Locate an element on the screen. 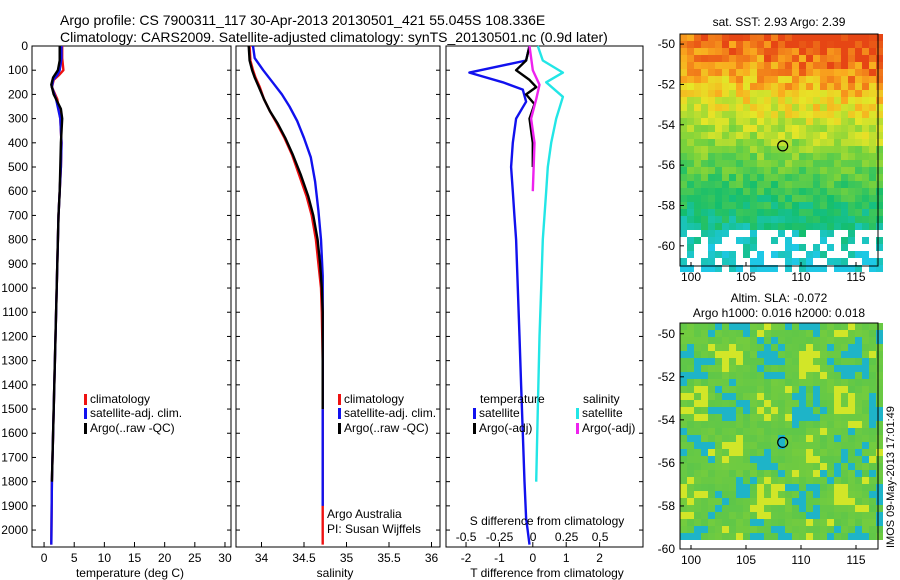 Image resolution: width=900 pixels, height=580 pixels. legend-temp-argo-label: Argo(-adj) is located at coordinates (505, 428).